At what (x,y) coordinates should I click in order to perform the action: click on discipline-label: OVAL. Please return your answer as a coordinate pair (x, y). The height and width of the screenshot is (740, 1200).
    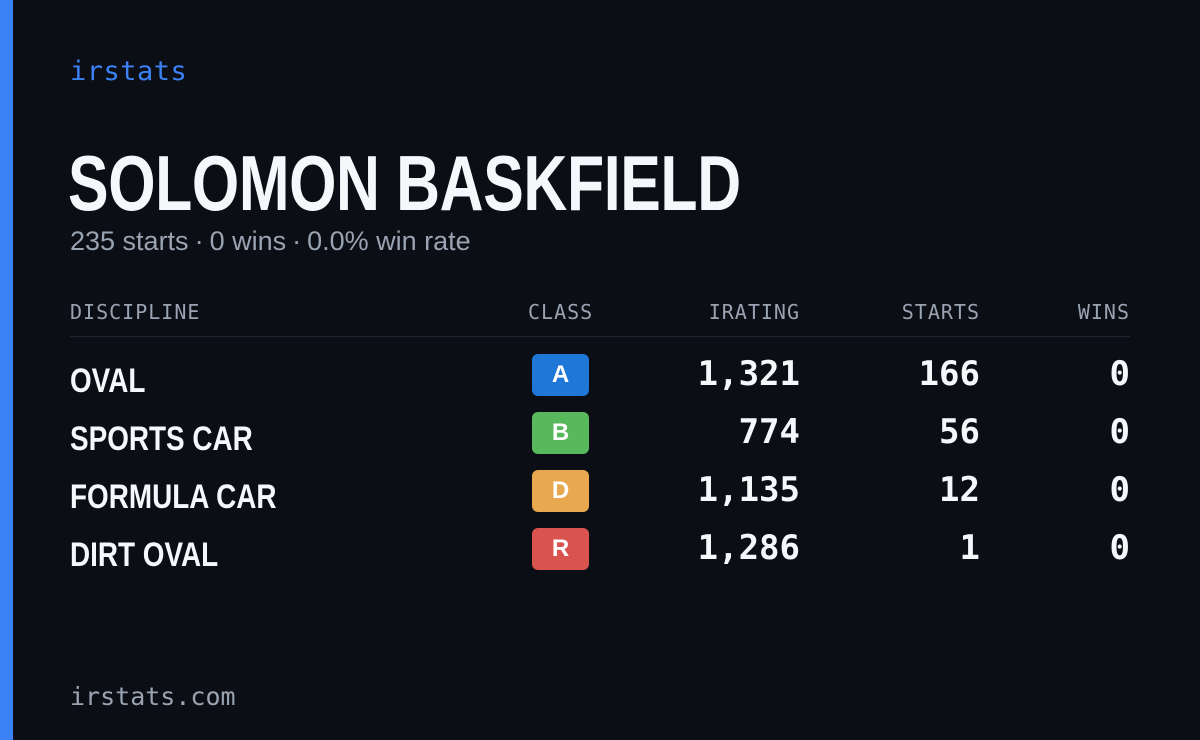
    Looking at the image, I should click on (108, 381).